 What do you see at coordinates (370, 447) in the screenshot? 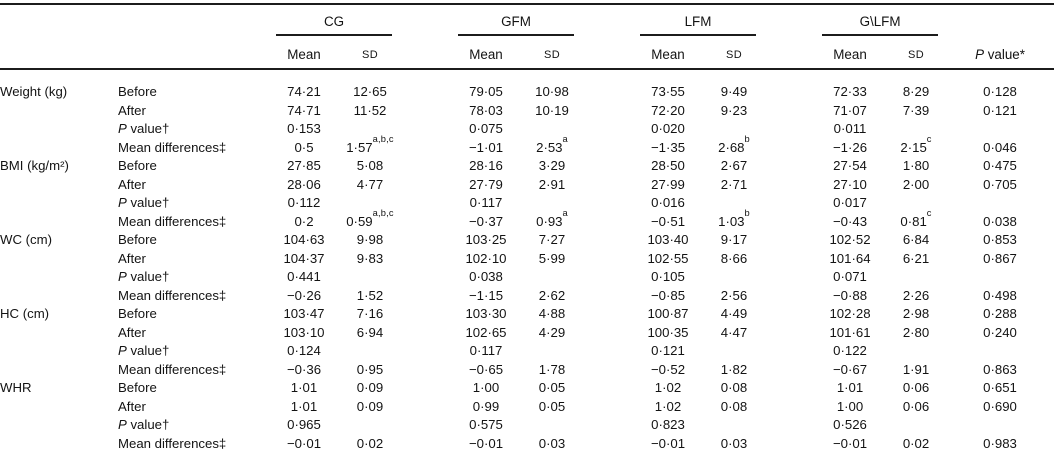
I see `sd-value: 0·02` at bounding box center [370, 447].